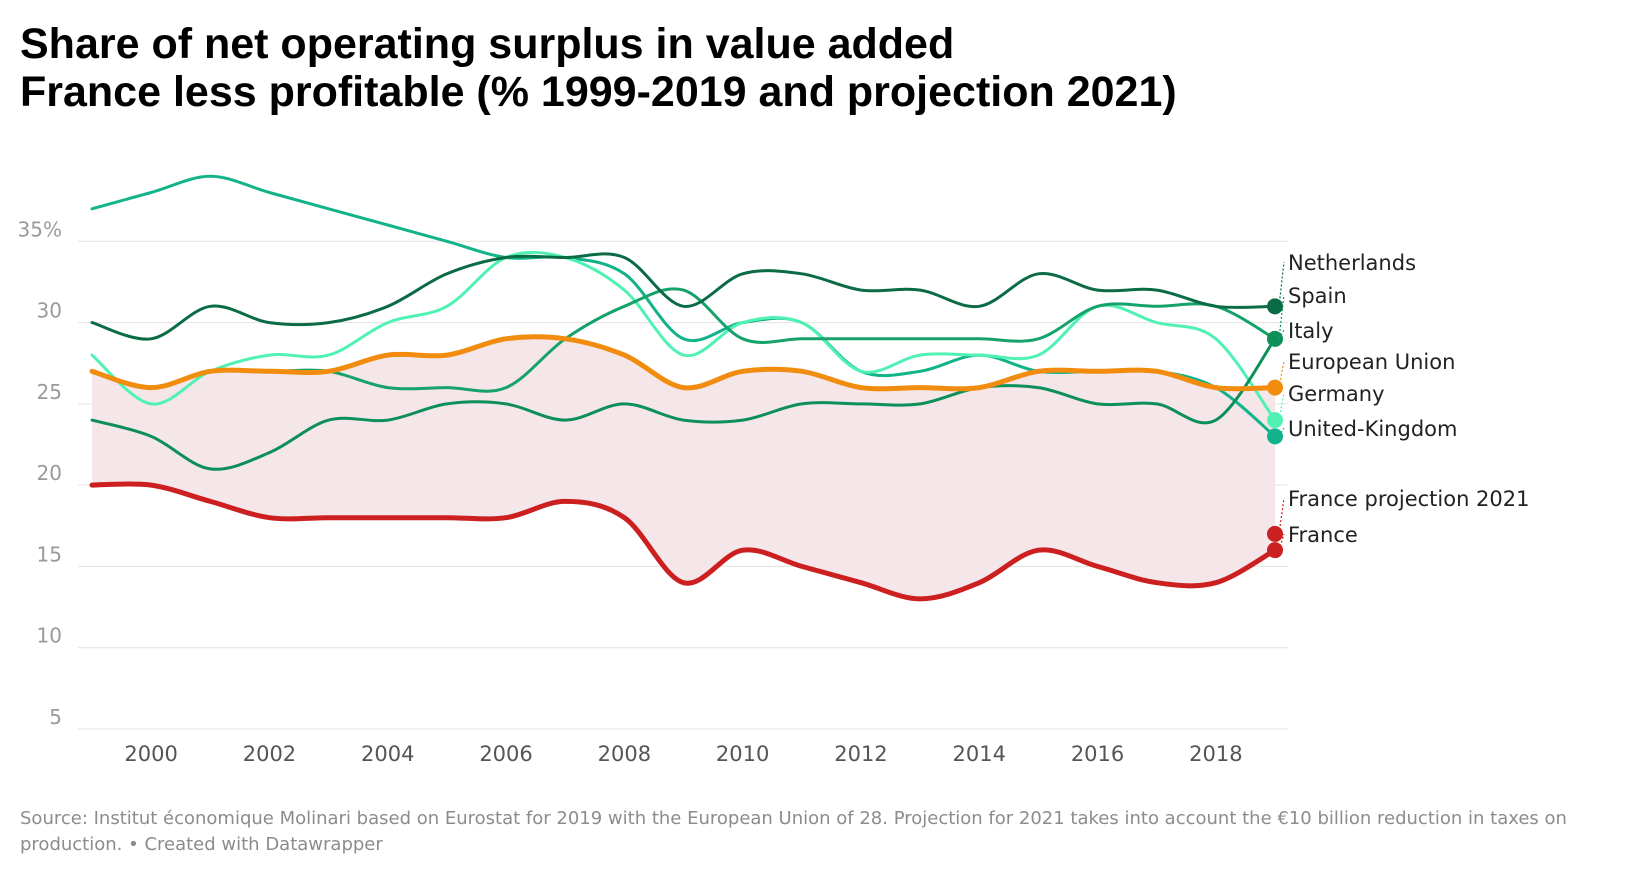  Describe the element at coordinates (55, 717) in the screenshot. I see `y-tick-label: 5` at that location.